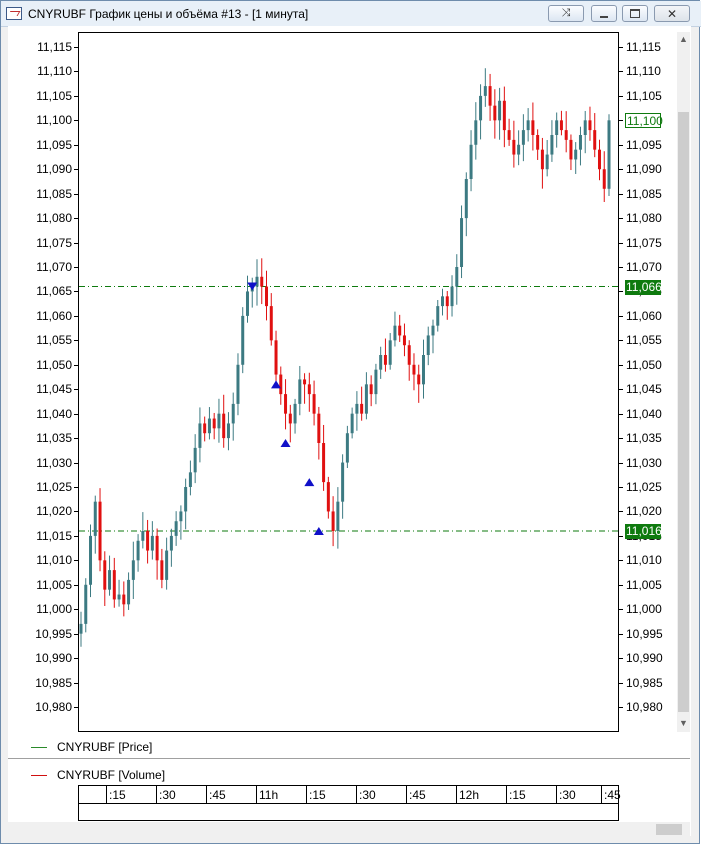  What do you see at coordinates (54, 315) in the screenshot?
I see `y-axis-left-label: 11,060` at bounding box center [54, 315].